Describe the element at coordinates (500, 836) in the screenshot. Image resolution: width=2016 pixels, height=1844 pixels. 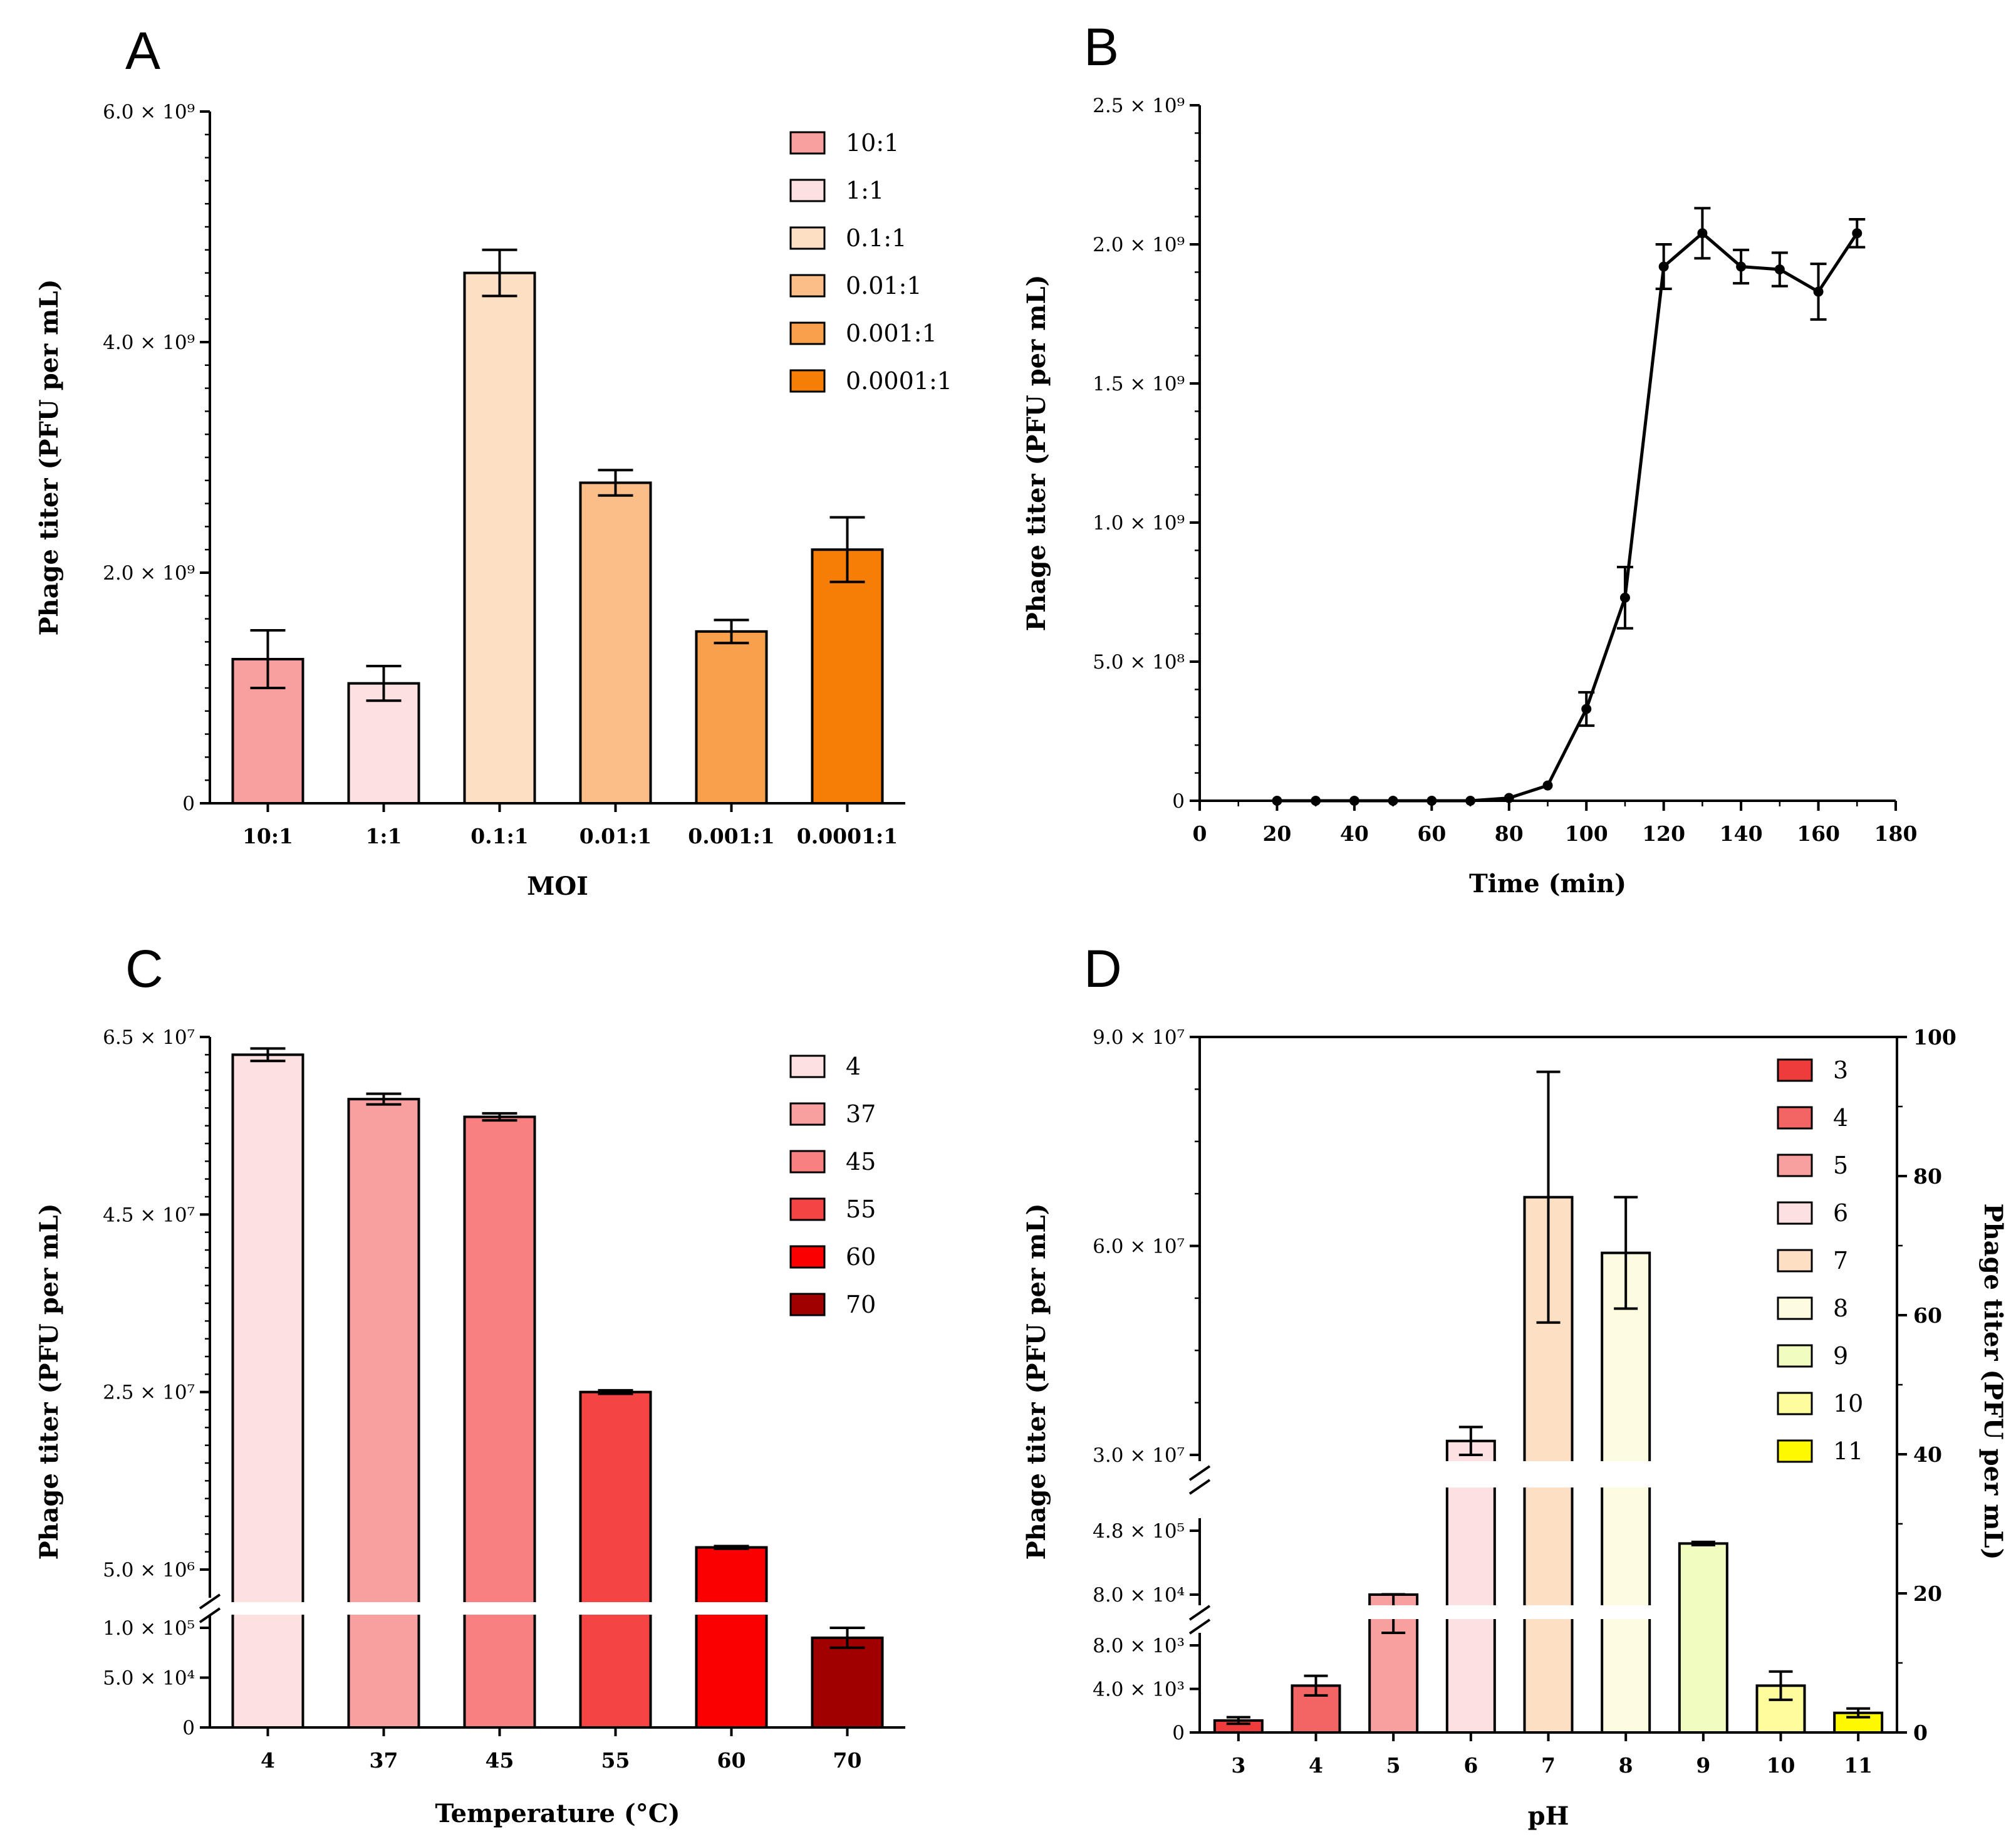
I see `x-tick-label: 0.1:1` at that location.